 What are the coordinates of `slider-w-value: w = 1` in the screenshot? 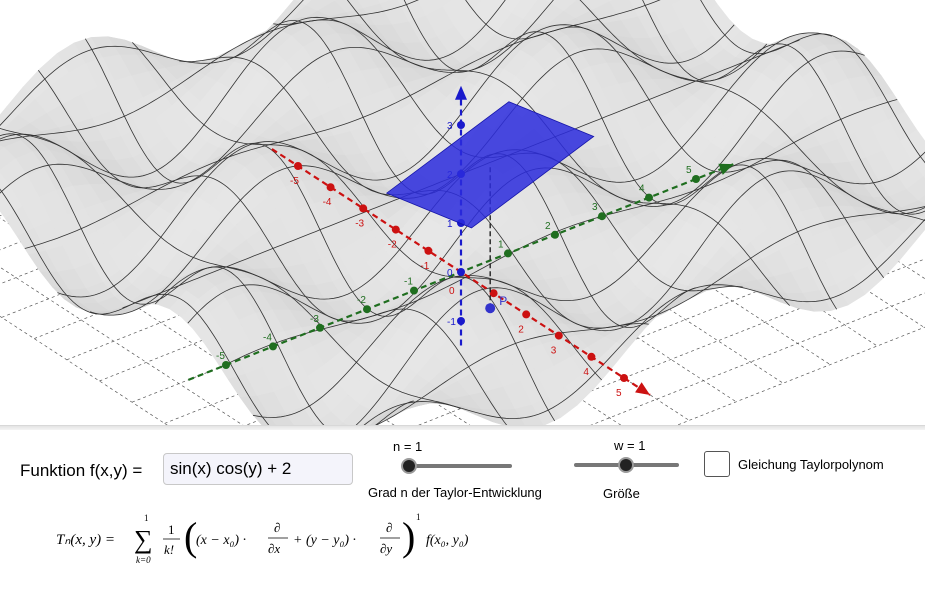 It's located at (630, 445).